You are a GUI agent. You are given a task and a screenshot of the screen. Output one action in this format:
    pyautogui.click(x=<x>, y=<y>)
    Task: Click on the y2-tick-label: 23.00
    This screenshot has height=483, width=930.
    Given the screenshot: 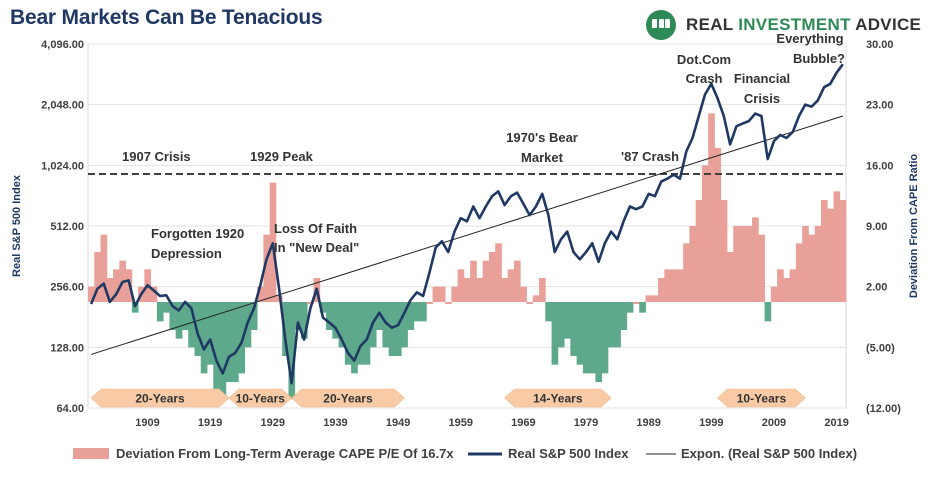 What is the action you would take?
    pyautogui.click(x=880, y=106)
    